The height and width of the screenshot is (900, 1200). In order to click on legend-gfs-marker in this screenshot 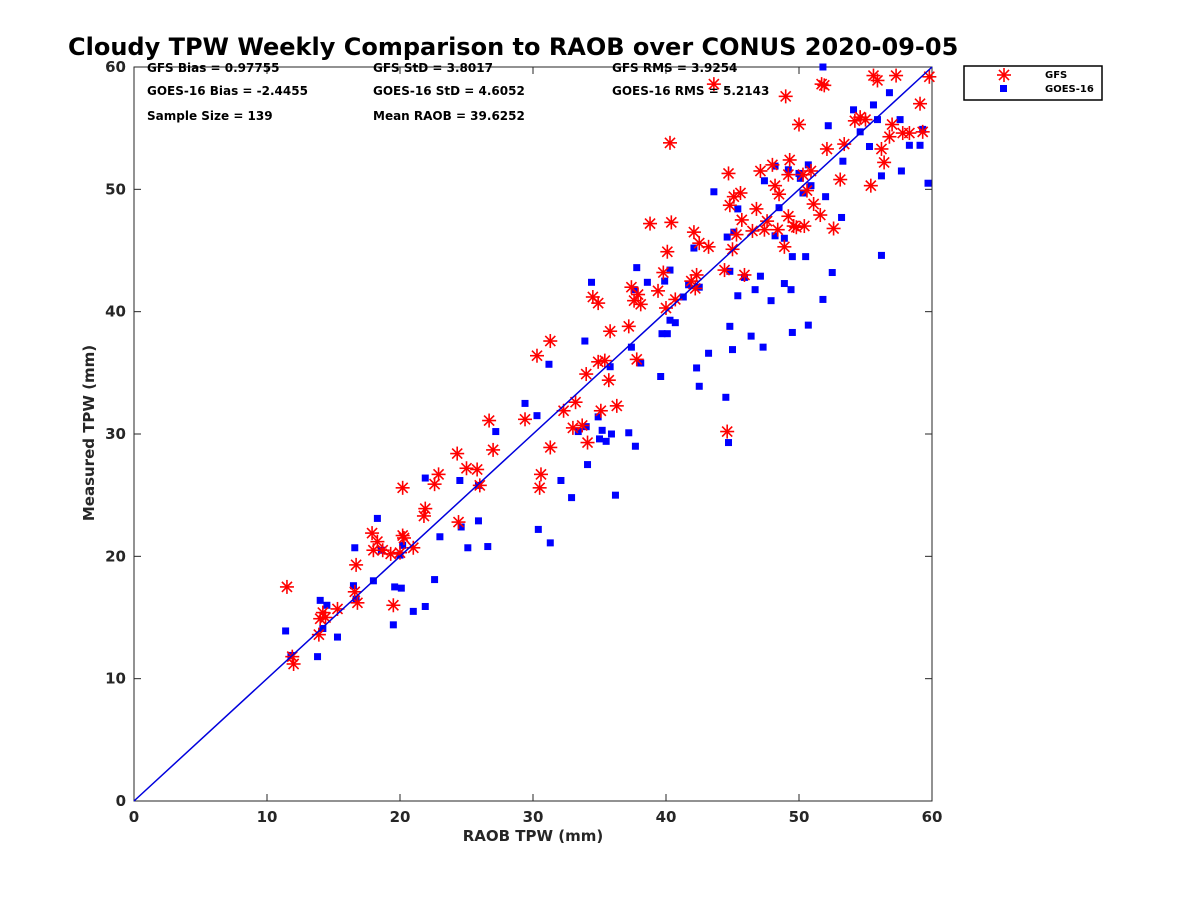, I will do `click(1004, 75)`.